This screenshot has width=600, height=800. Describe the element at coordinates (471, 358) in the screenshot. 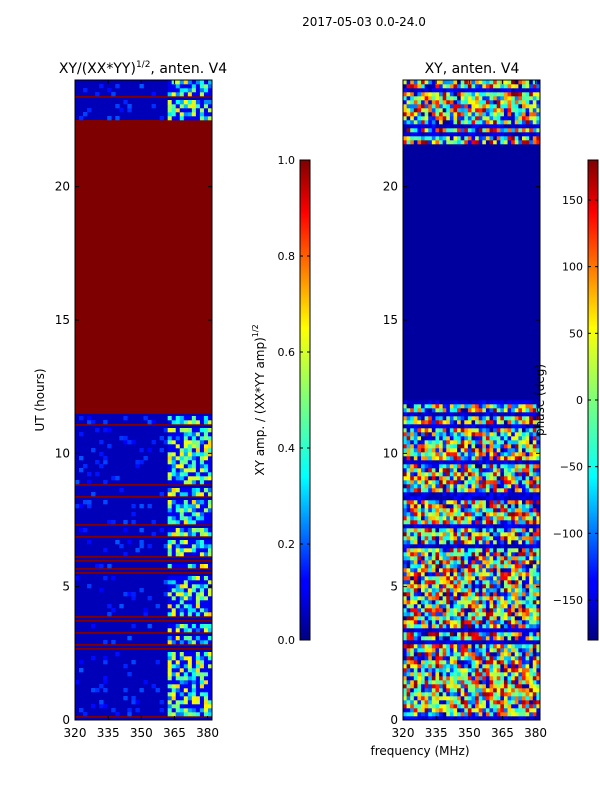

I see `phase-row` at that location.